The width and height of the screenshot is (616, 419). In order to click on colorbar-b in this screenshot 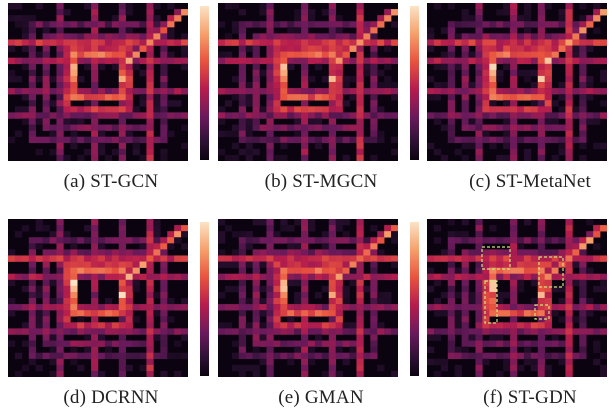, I will do `click(414, 83)`.